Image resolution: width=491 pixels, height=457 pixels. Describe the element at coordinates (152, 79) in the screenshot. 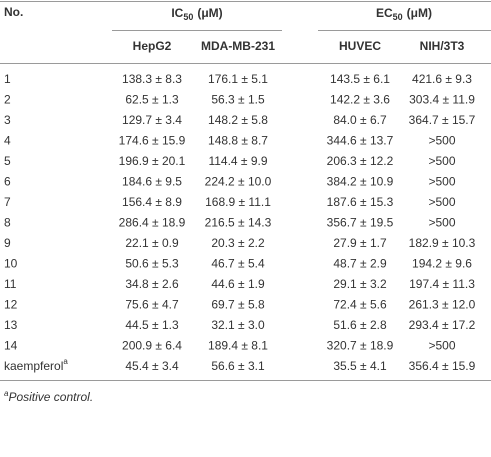

I see `cell: 138.3 ± 8.3` at that location.